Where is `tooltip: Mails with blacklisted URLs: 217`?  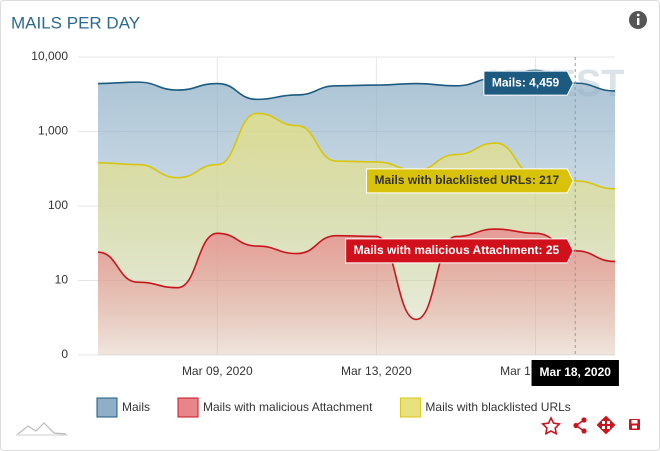
tooltip: Mails with blacklisted URLs: 217 is located at coordinates (469, 181).